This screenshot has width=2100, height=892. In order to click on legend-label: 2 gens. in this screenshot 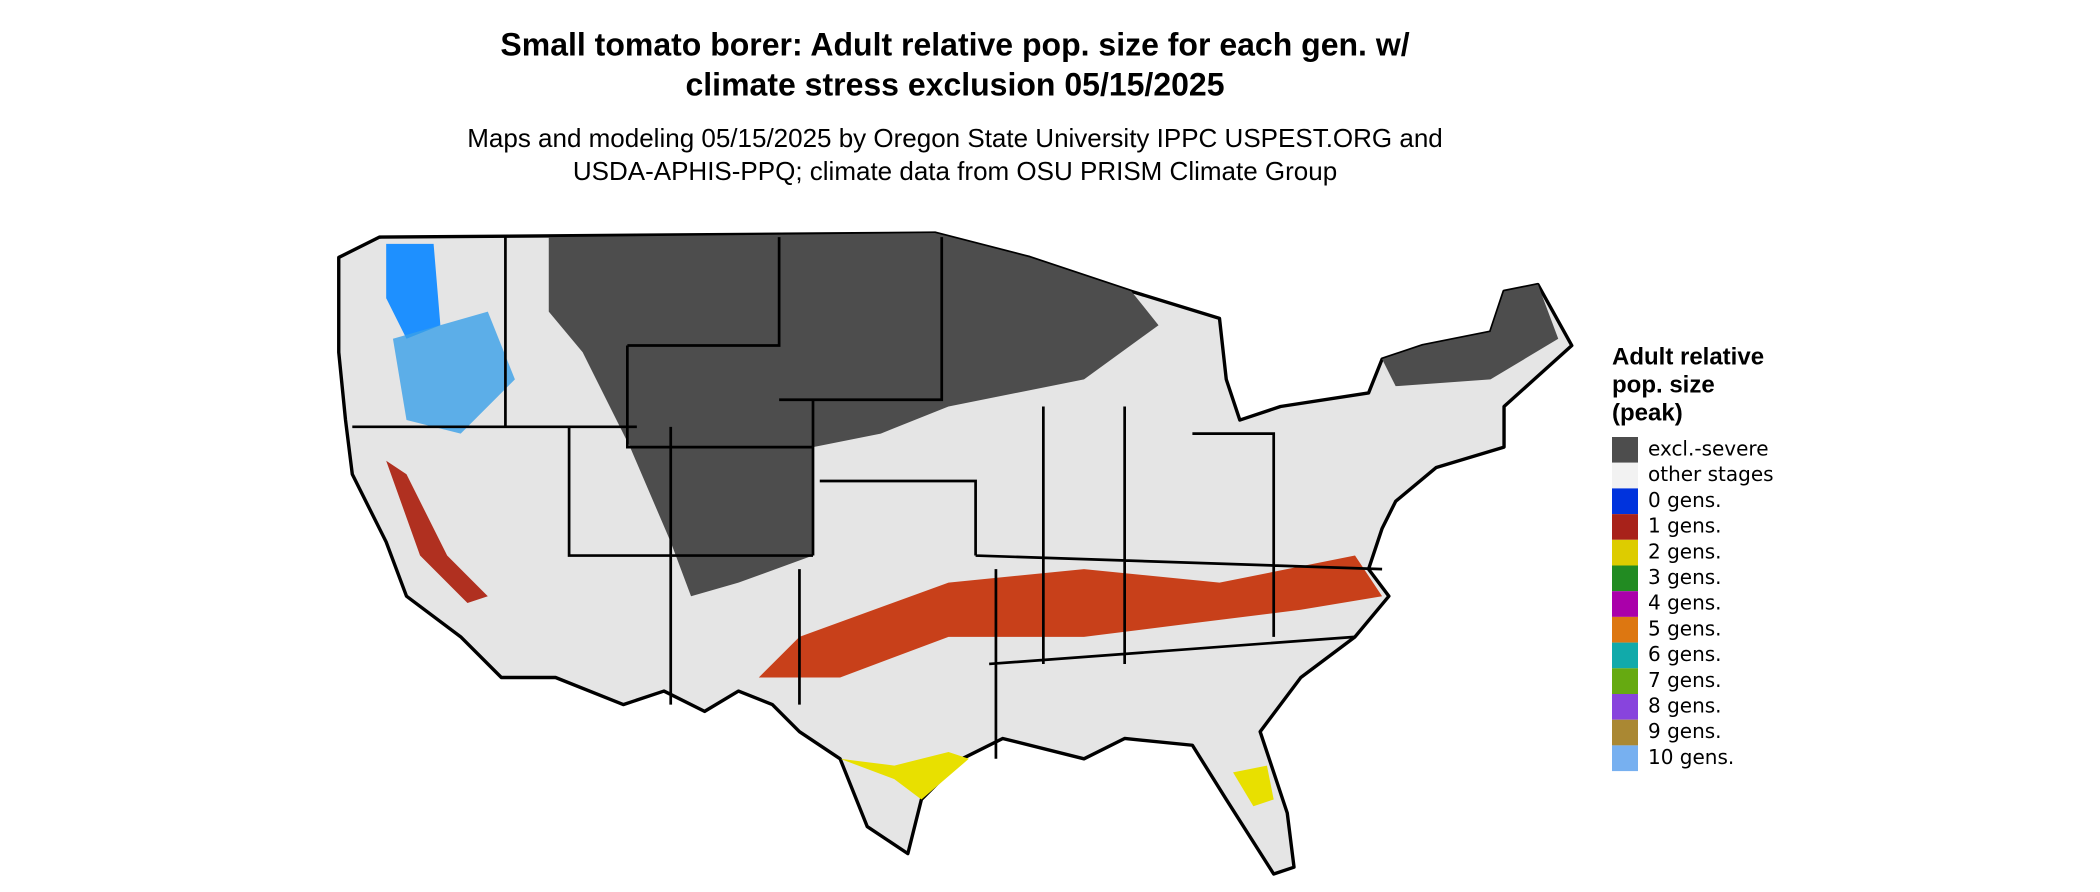, I will do `click(1685, 551)`.